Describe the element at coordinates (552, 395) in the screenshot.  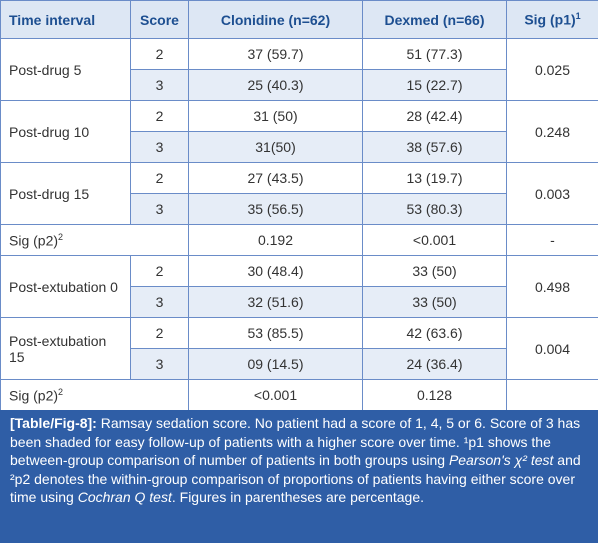
I see `sig-cell` at that location.